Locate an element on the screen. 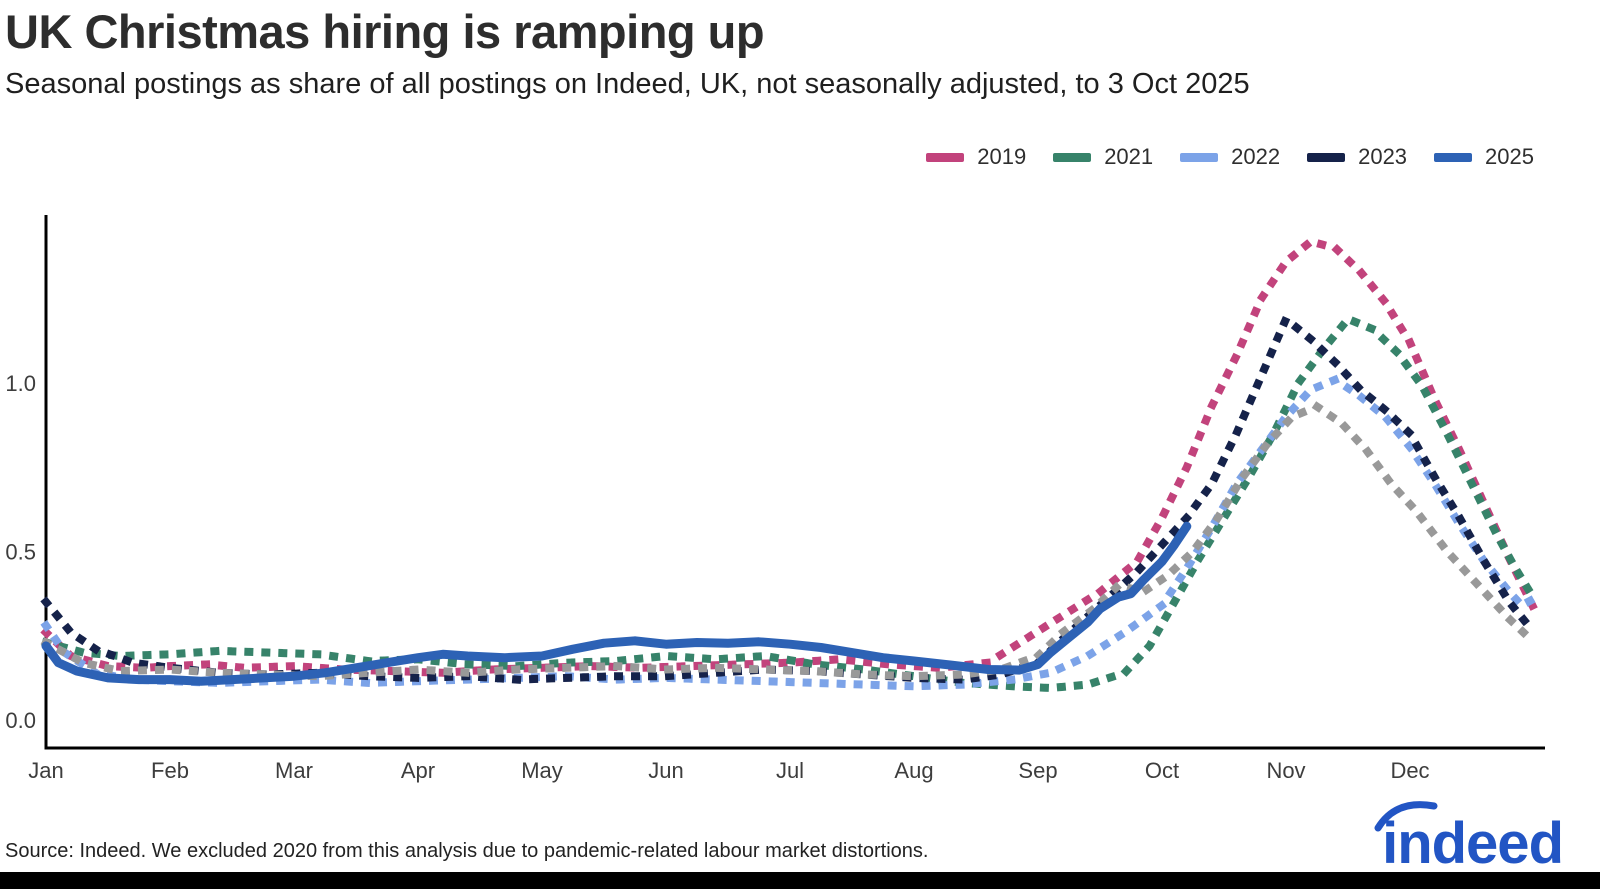  x-tick-label-Mar: Mar is located at coordinates (294, 770).